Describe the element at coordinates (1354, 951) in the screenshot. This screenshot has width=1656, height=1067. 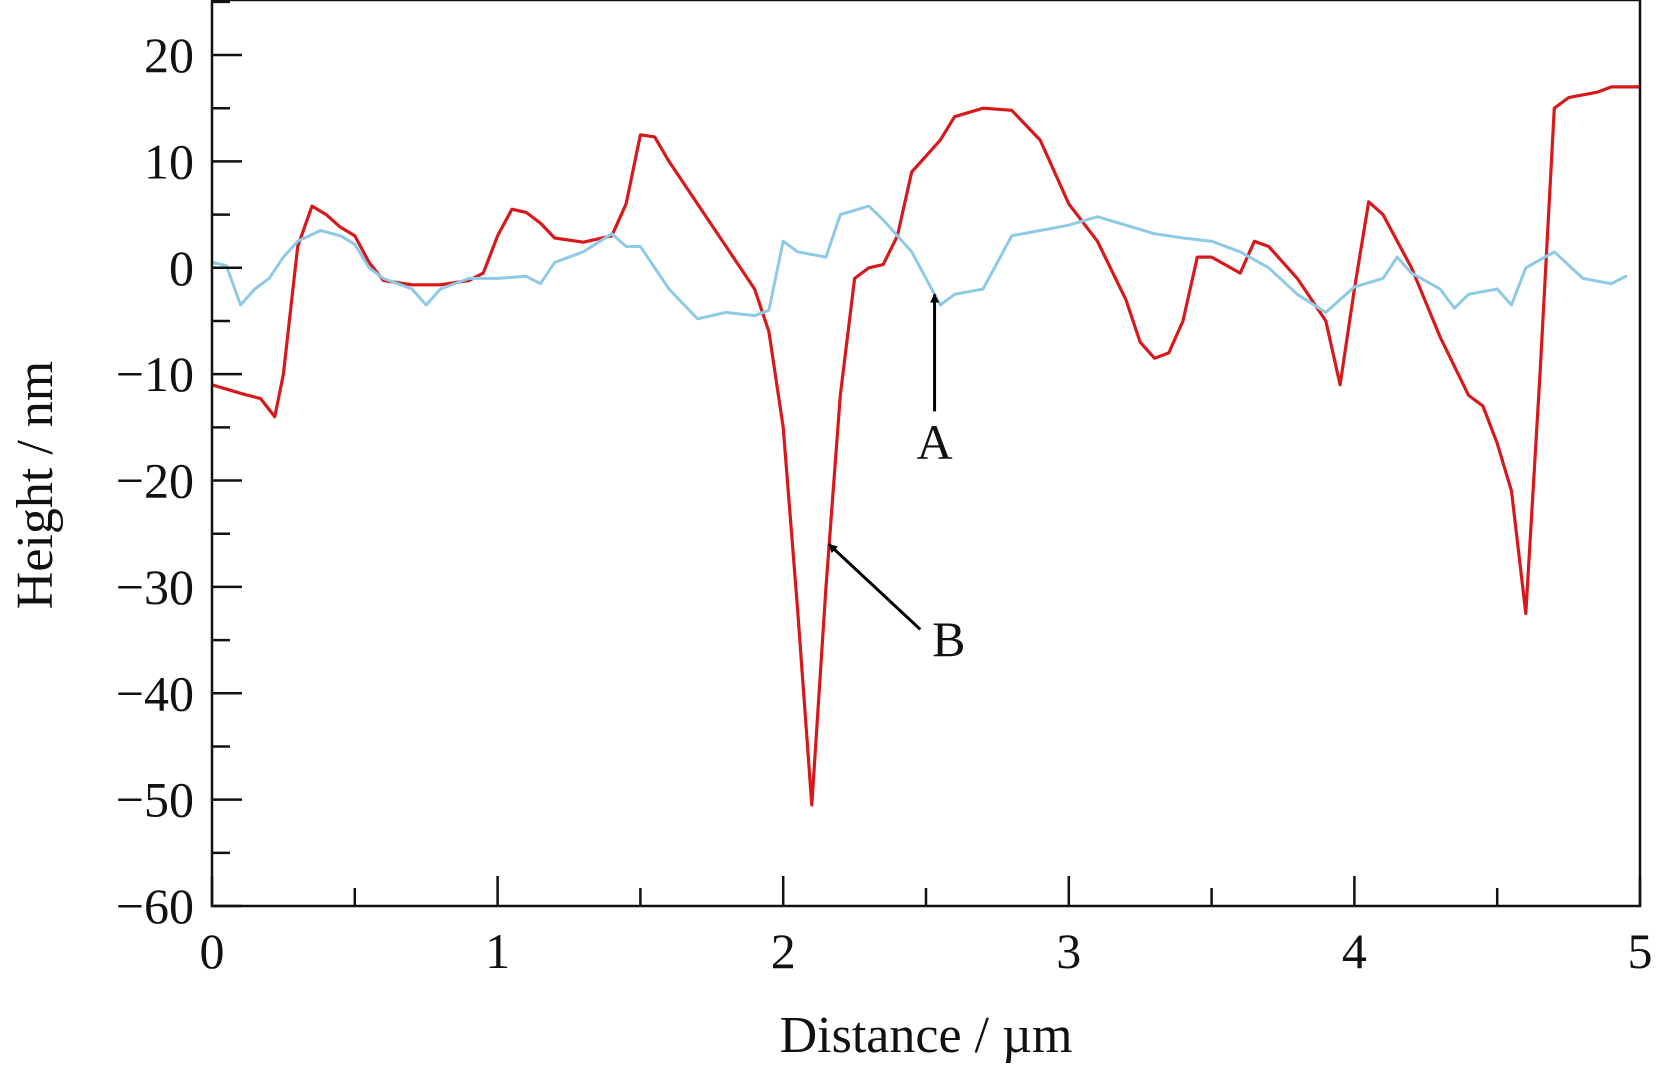
I see `x-tick-label: 4` at that location.